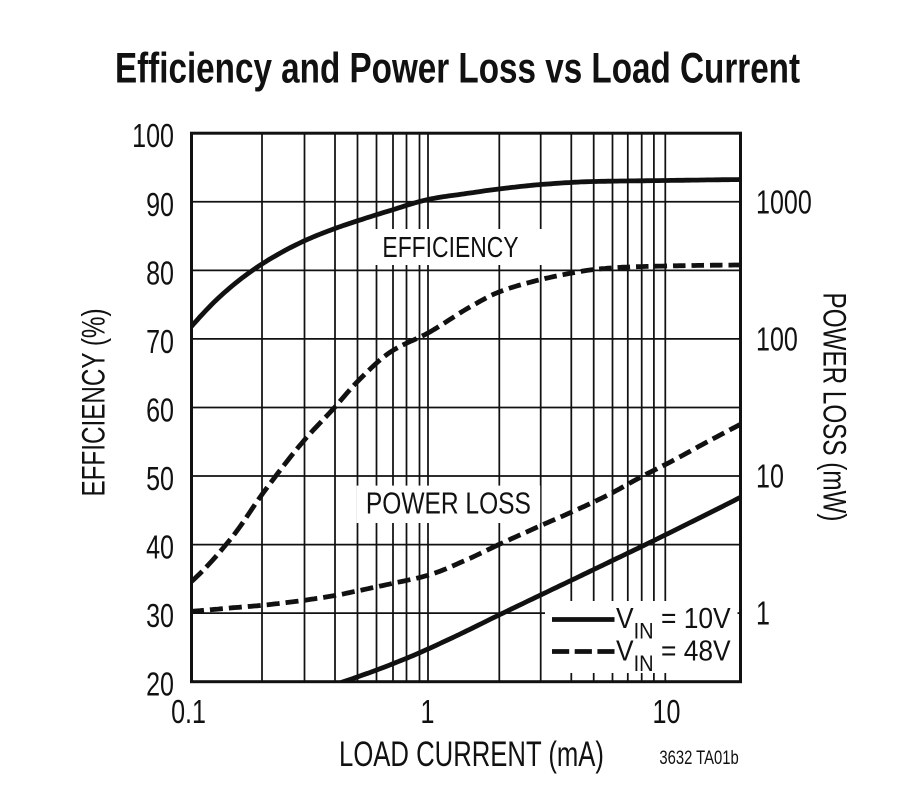 This screenshot has height=802, width=902. I want to click on svg-text: 90, so click(160, 205).